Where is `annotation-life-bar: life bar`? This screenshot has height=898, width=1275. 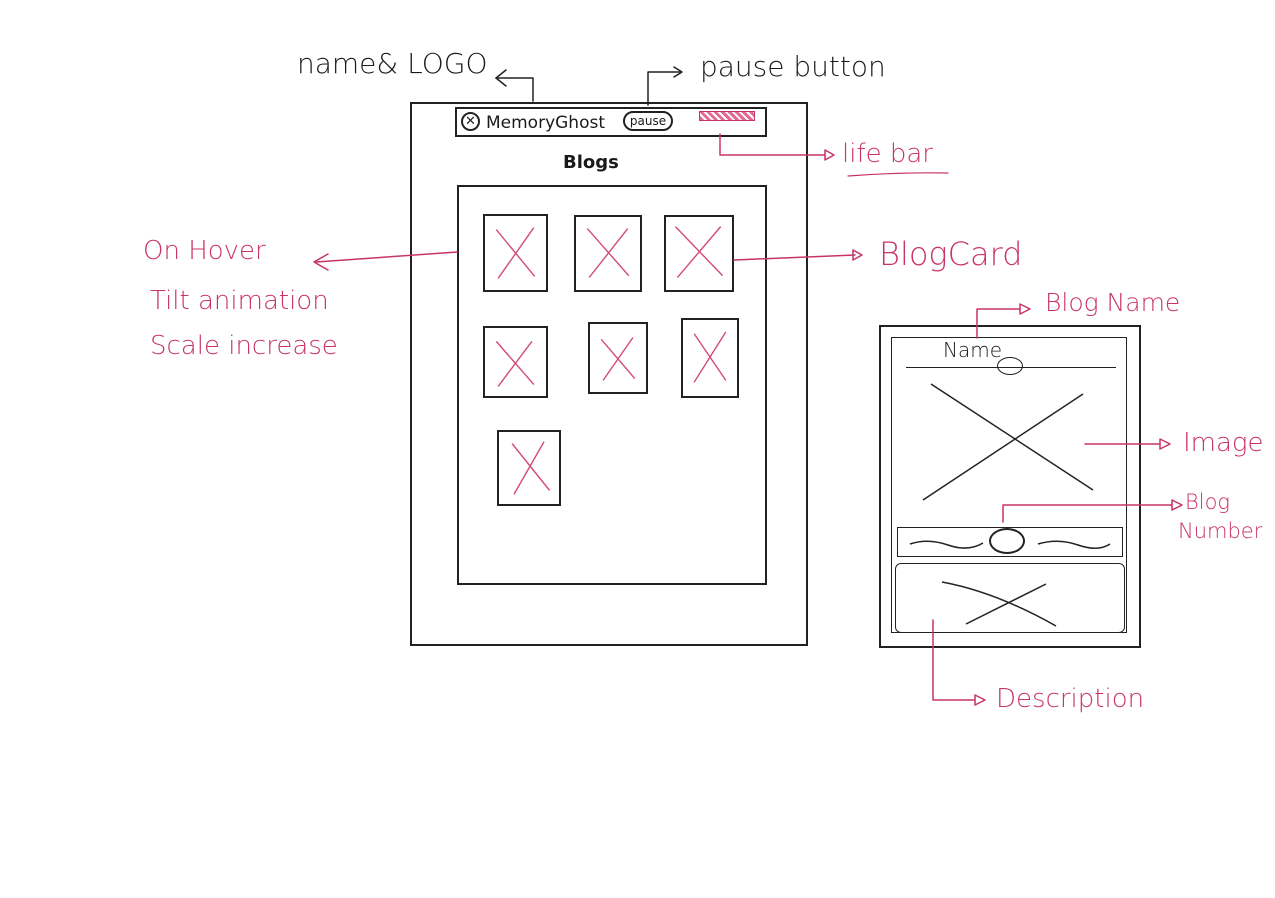
annotation-life-bar: life bar is located at coordinates (887, 154).